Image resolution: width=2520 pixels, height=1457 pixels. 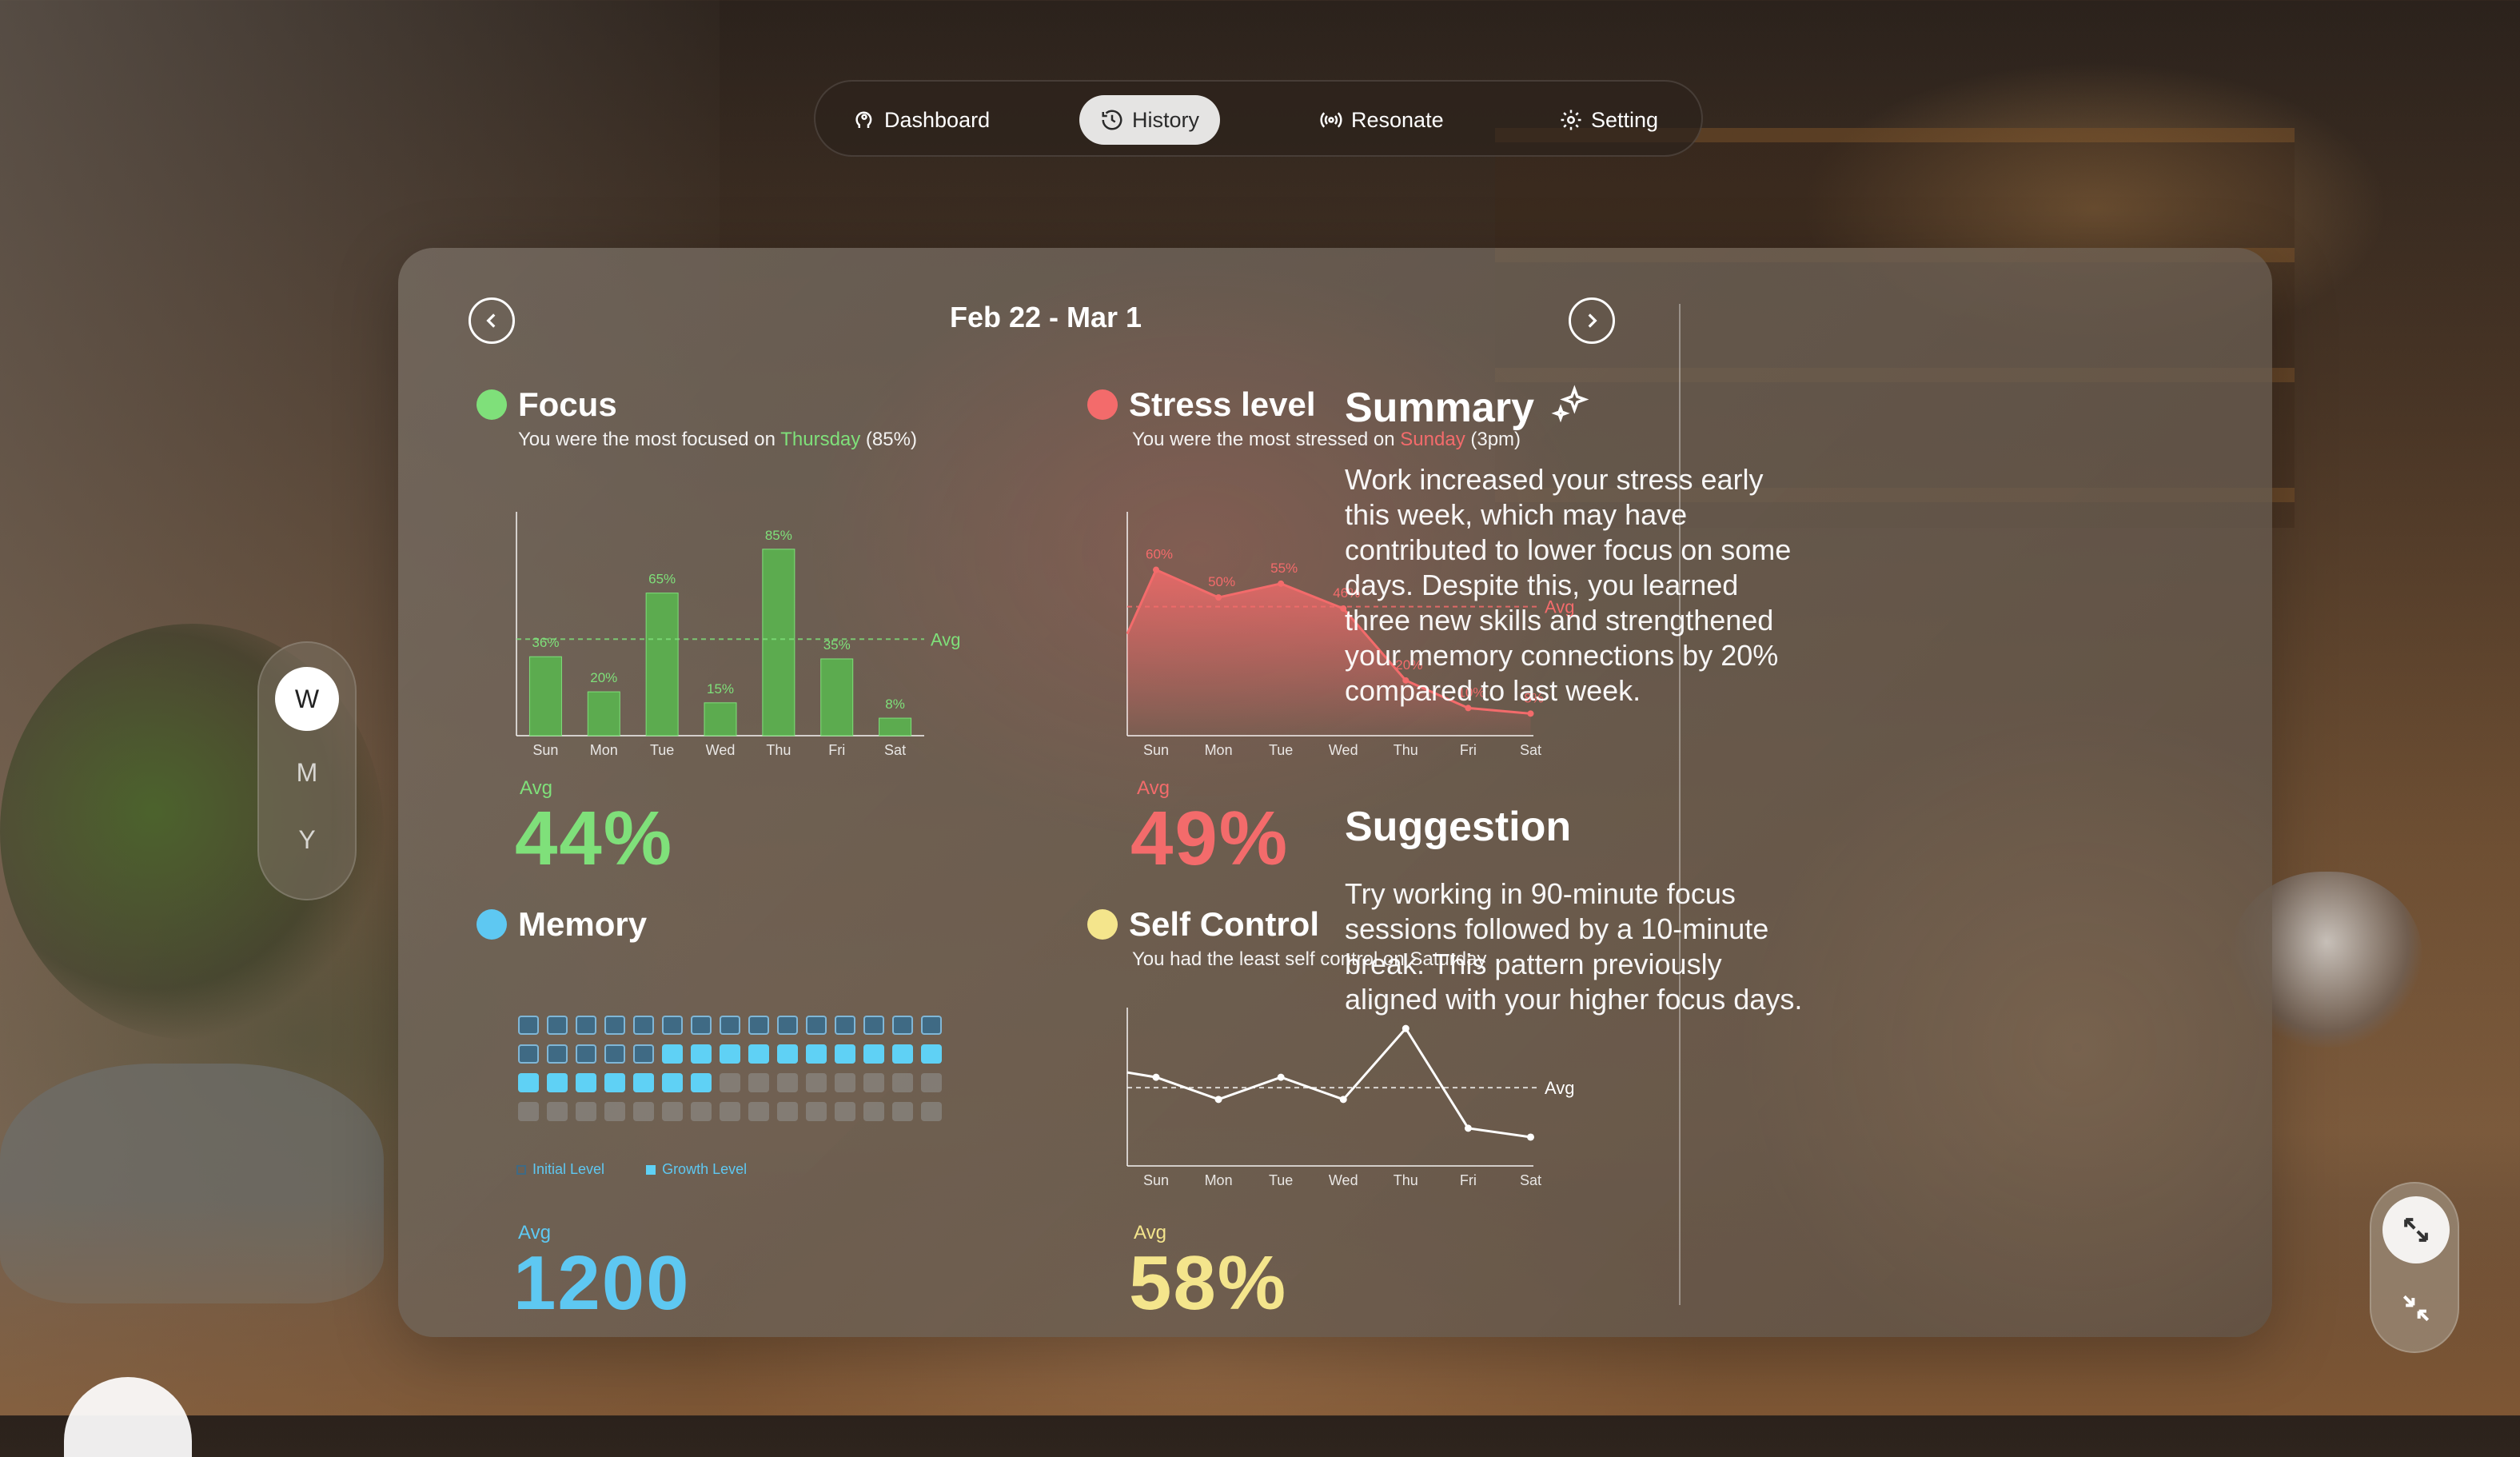 I want to click on nav-setting: Setting, so click(x=1608, y=120).